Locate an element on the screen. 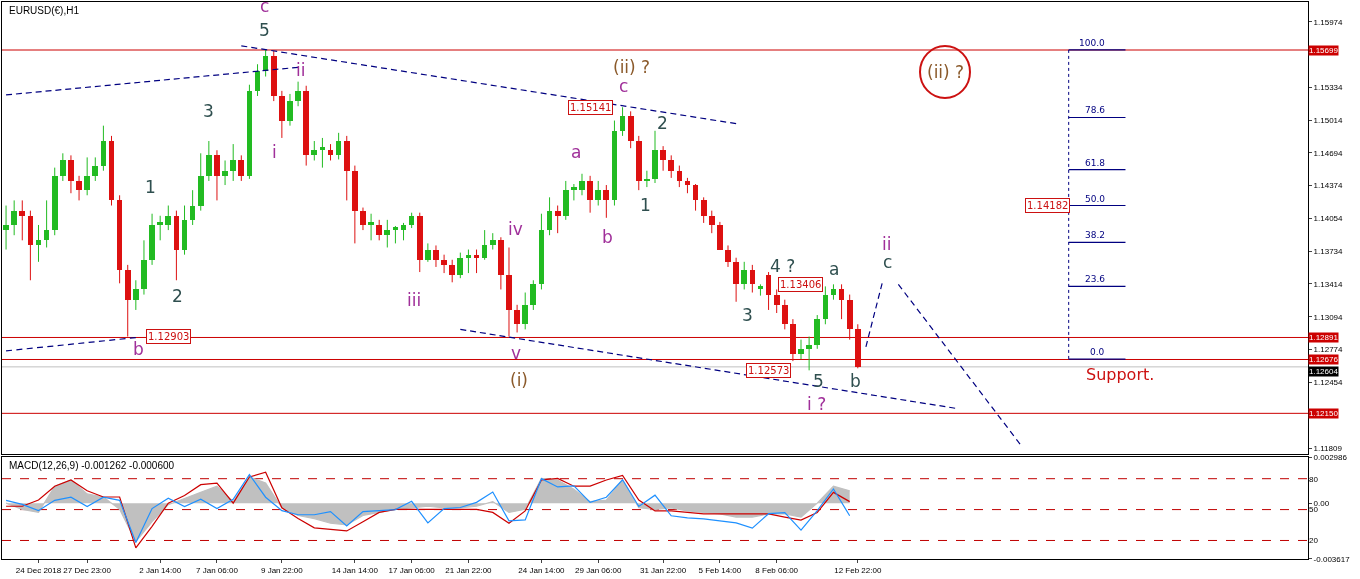 This screenshot has height=579, width=1360. x-tick-label: 8 Feb 06:00 is located at coordinates (777, 570).